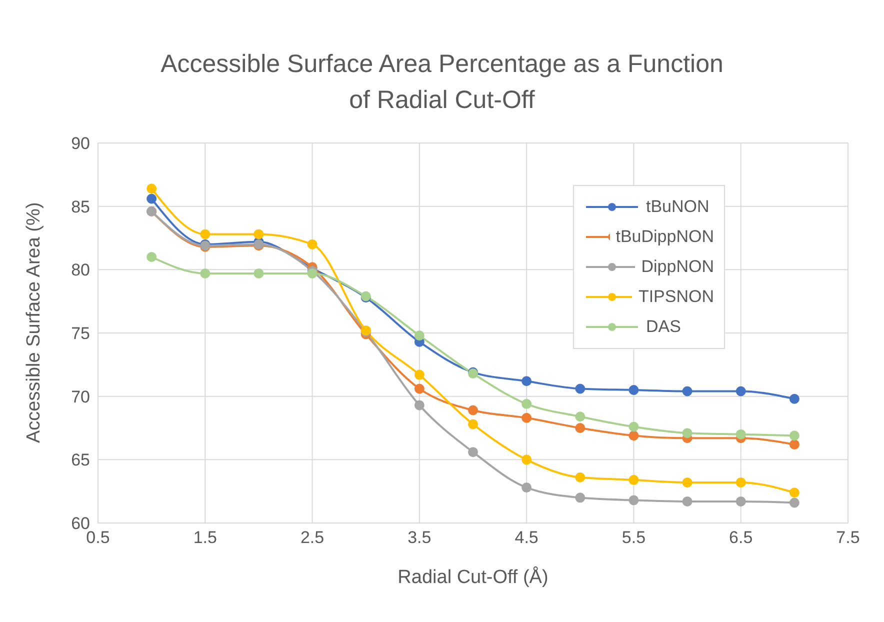  I want to click on y-tick-label: 85, so click(80, 206).